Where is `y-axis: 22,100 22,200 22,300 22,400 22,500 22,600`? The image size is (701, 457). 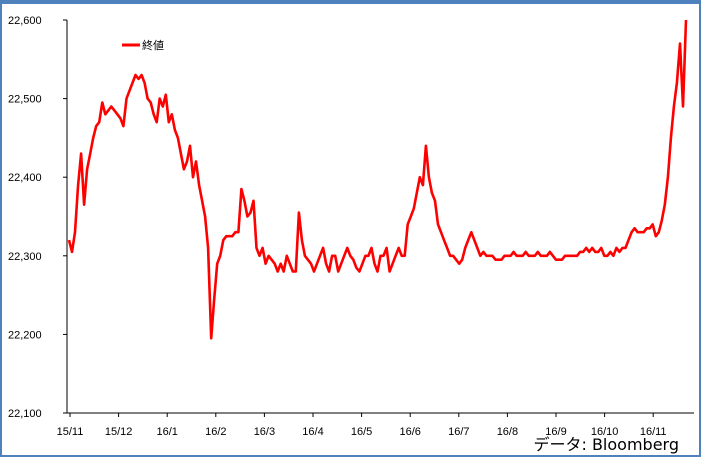
y-axis: 22,100 22,200 22,300 22,400 22,500 22,600 is located at coordinates (38, 217).